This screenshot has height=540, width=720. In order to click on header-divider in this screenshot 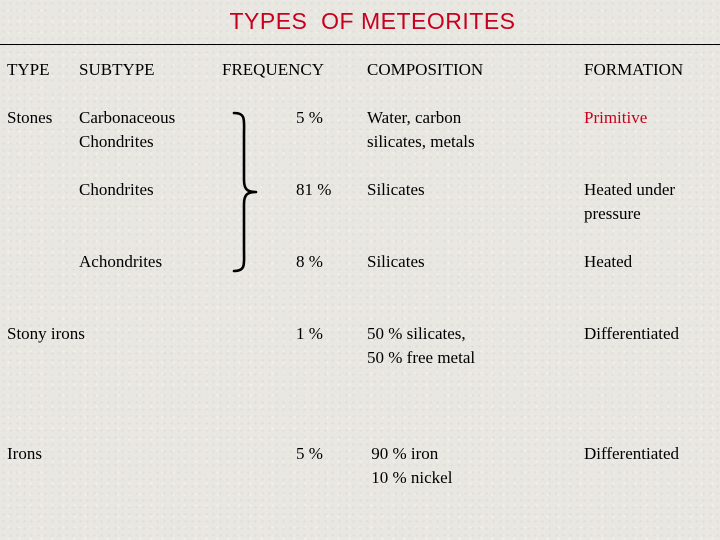, I will do `click(360, 44)`.